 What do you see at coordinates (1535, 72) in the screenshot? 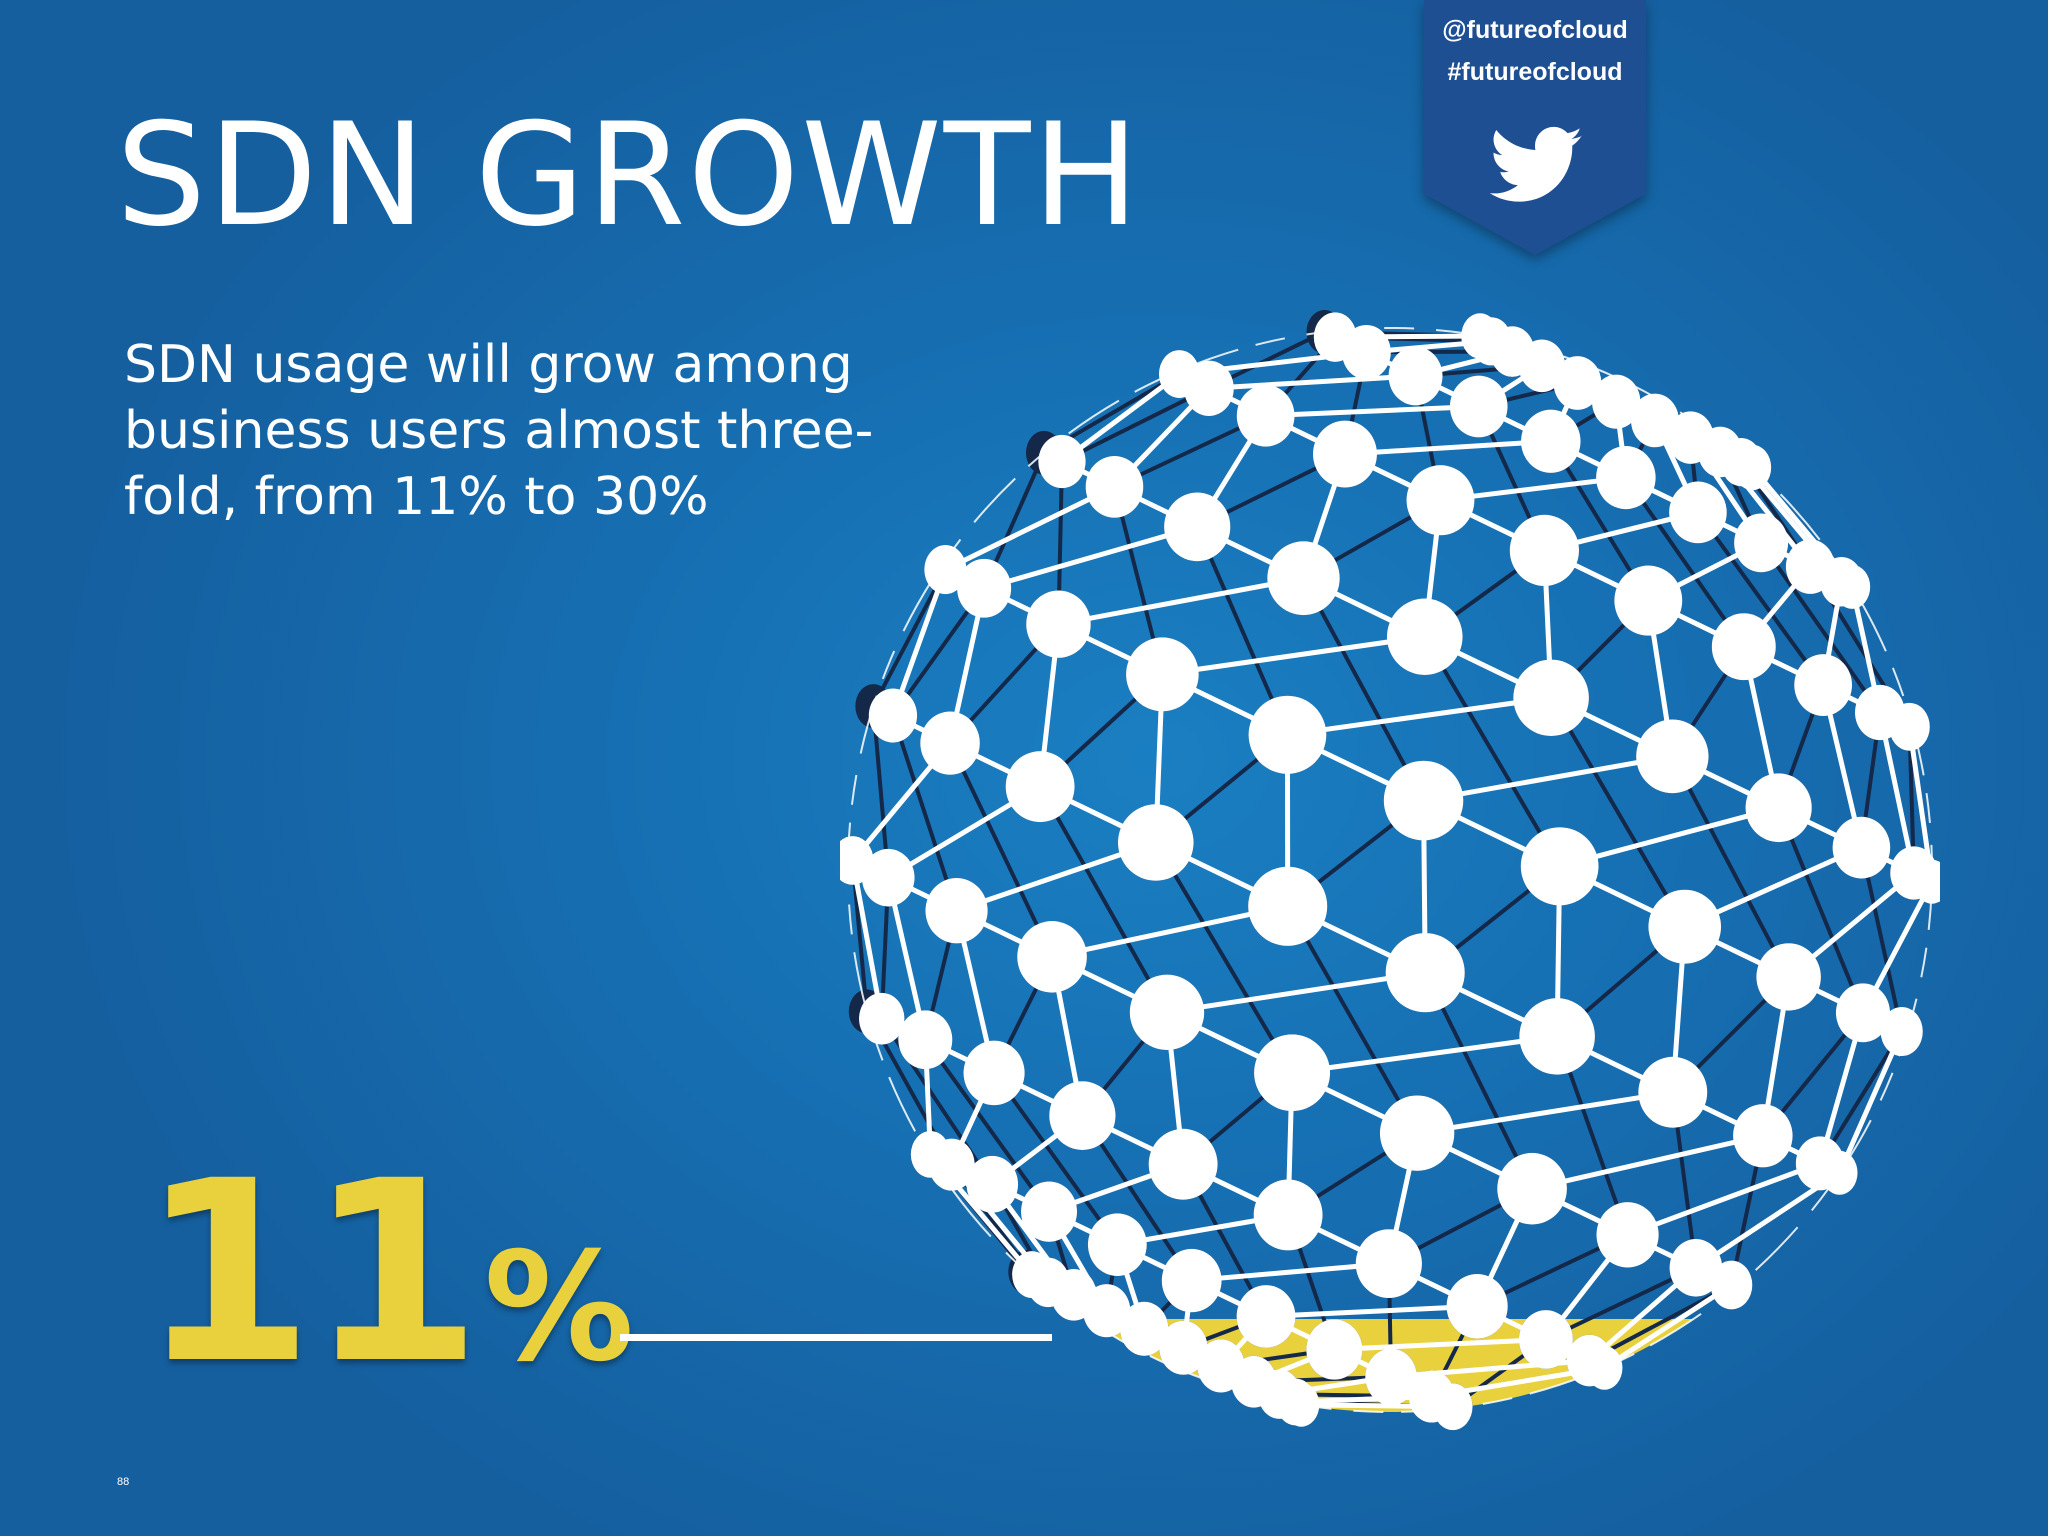
I see `twitter-hashtag: #futureofcloud` at bounding box center [1535, 72].